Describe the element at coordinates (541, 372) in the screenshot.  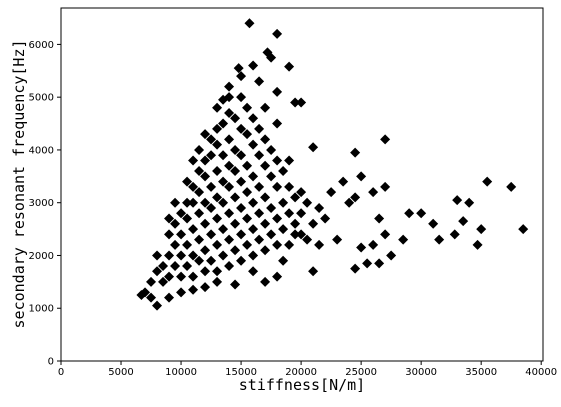
I see `x-tick-label: 40000` at that location.